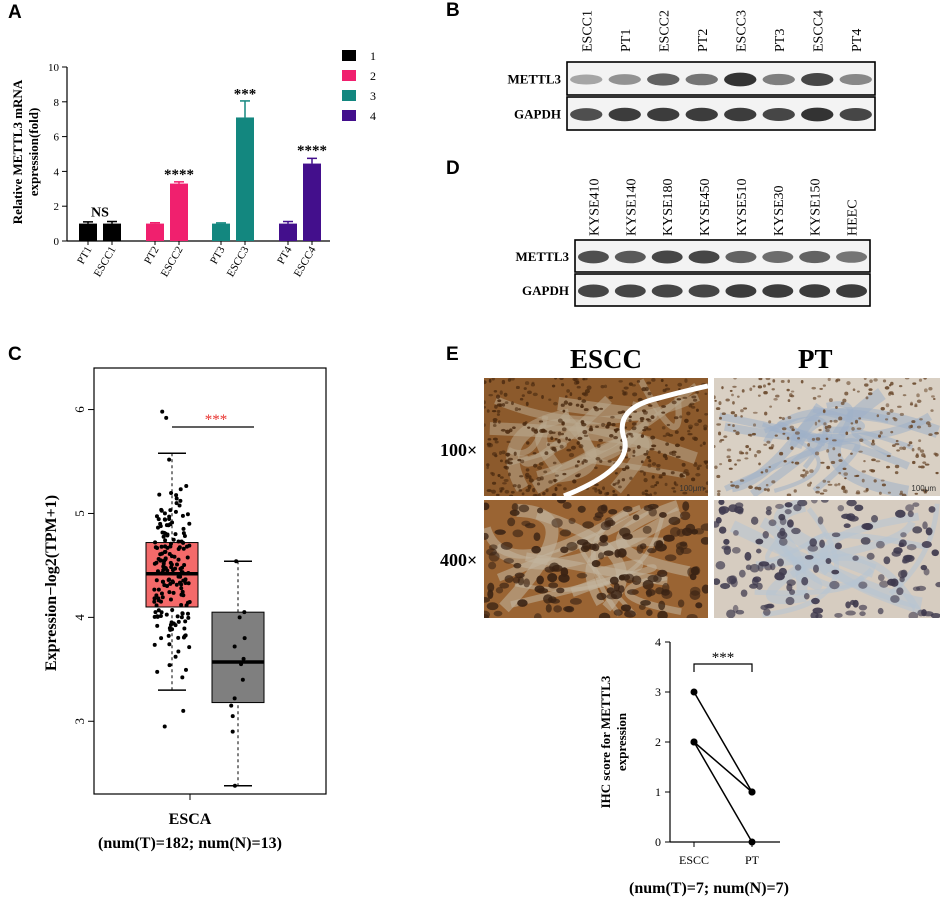  Describe the element at coordinates (664, 31) in the screenshot. I see `blot-lane-label: ESCC2` at that location.